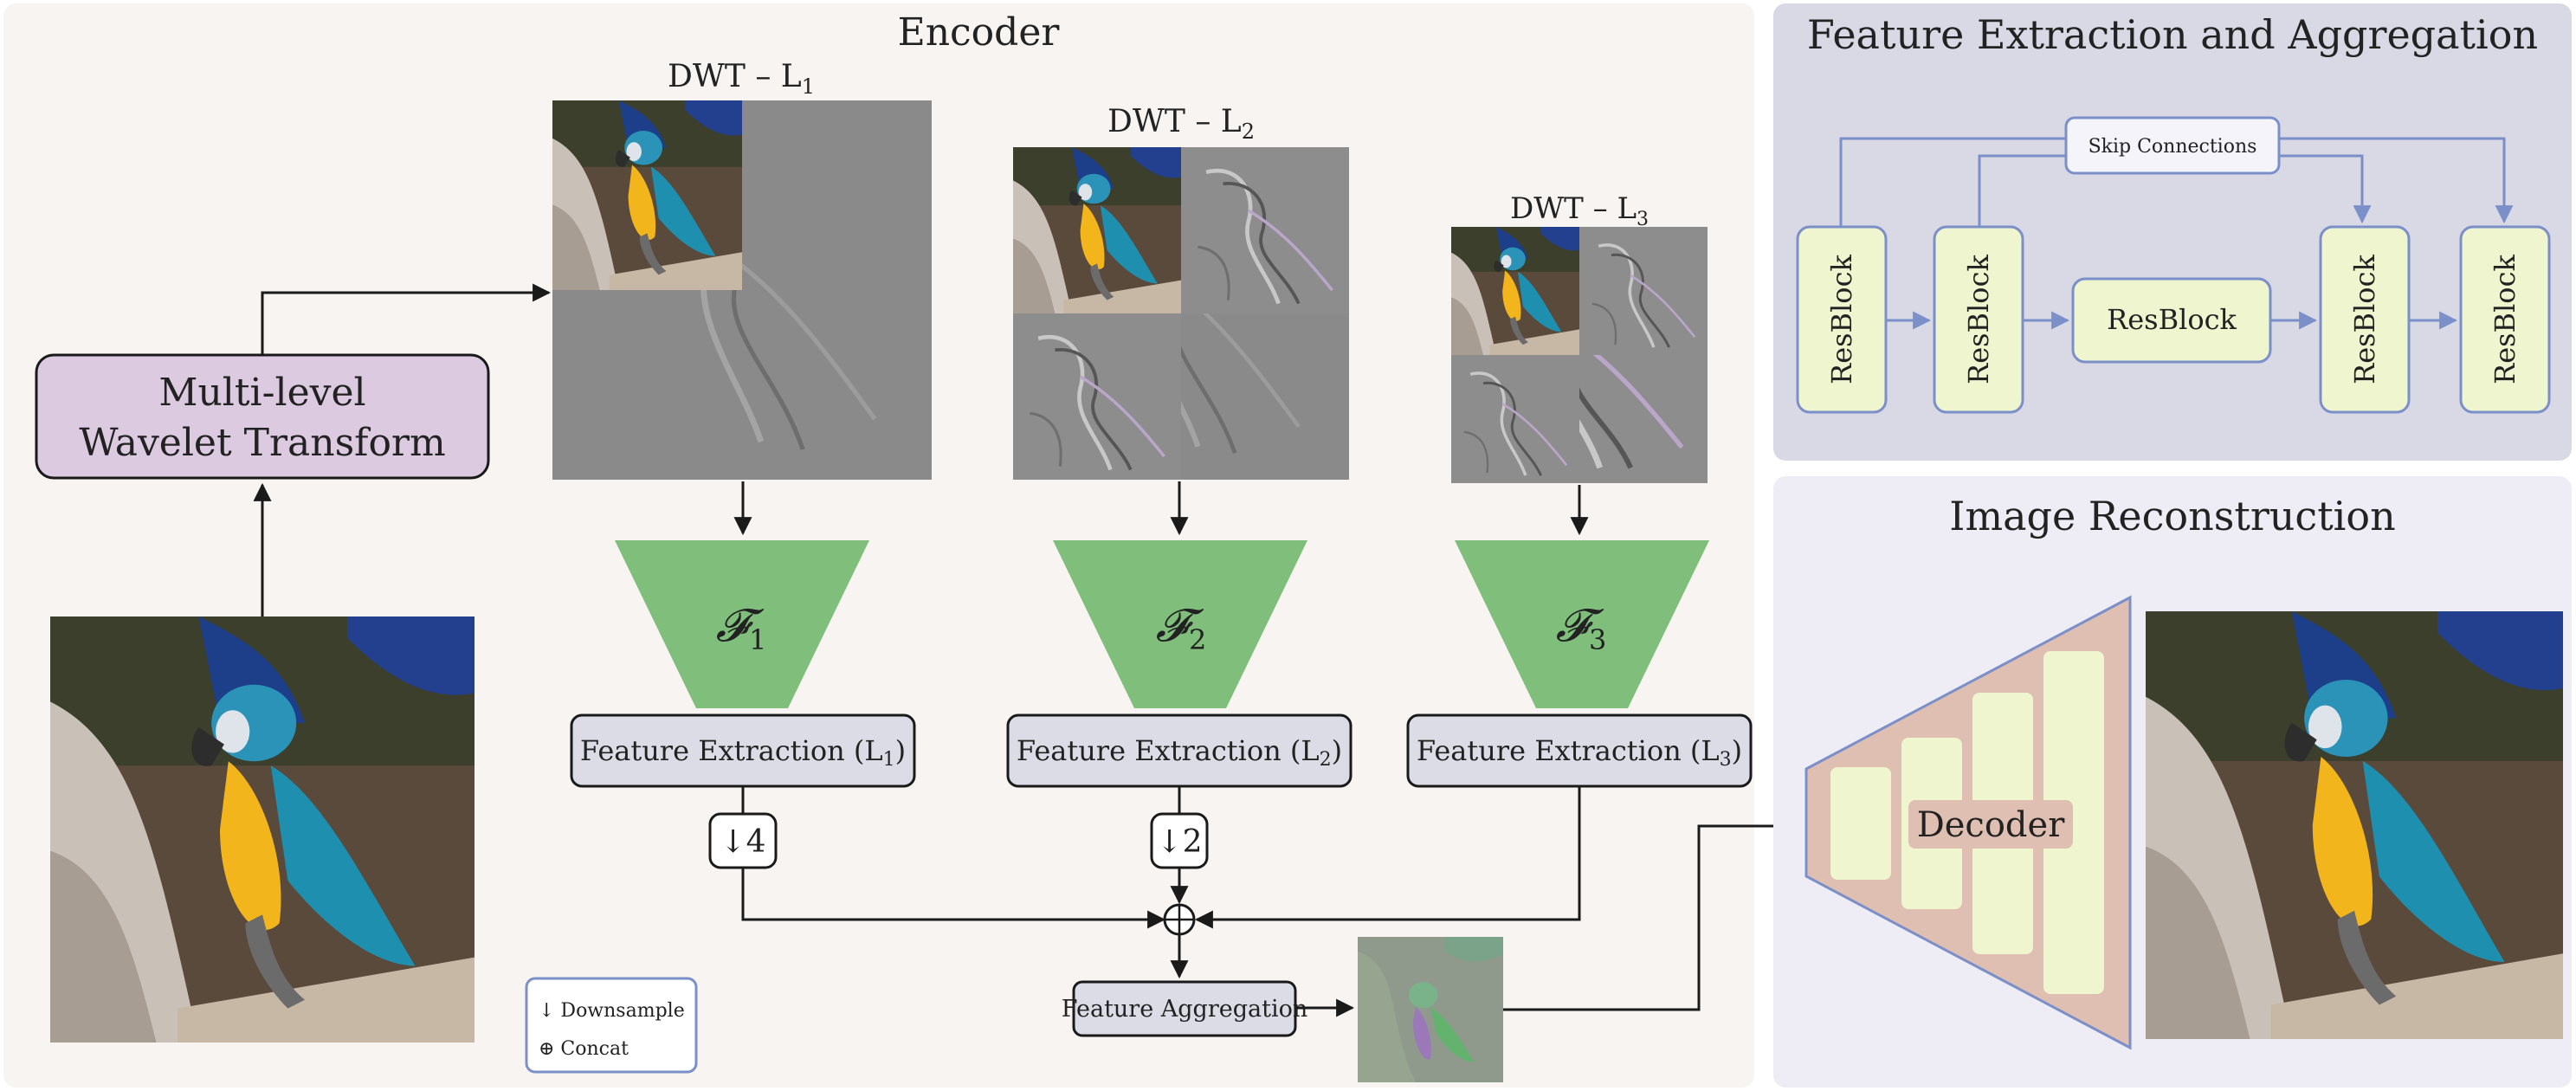 The width and height of the screenshot is (2576, 1091). I want to click on legend-downsample: ↓ Downsample, so click(612, 1011).